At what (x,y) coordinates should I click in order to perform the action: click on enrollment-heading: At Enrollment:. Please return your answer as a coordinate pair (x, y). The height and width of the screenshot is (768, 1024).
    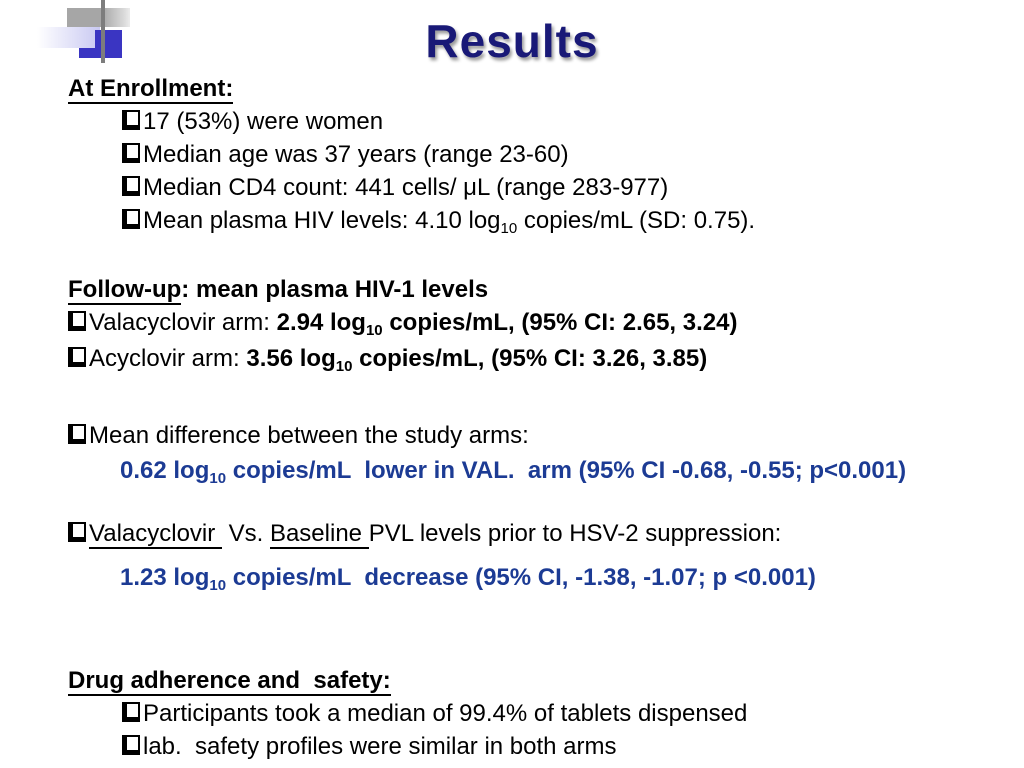
    Looking at the image, I should click on (541, 88).